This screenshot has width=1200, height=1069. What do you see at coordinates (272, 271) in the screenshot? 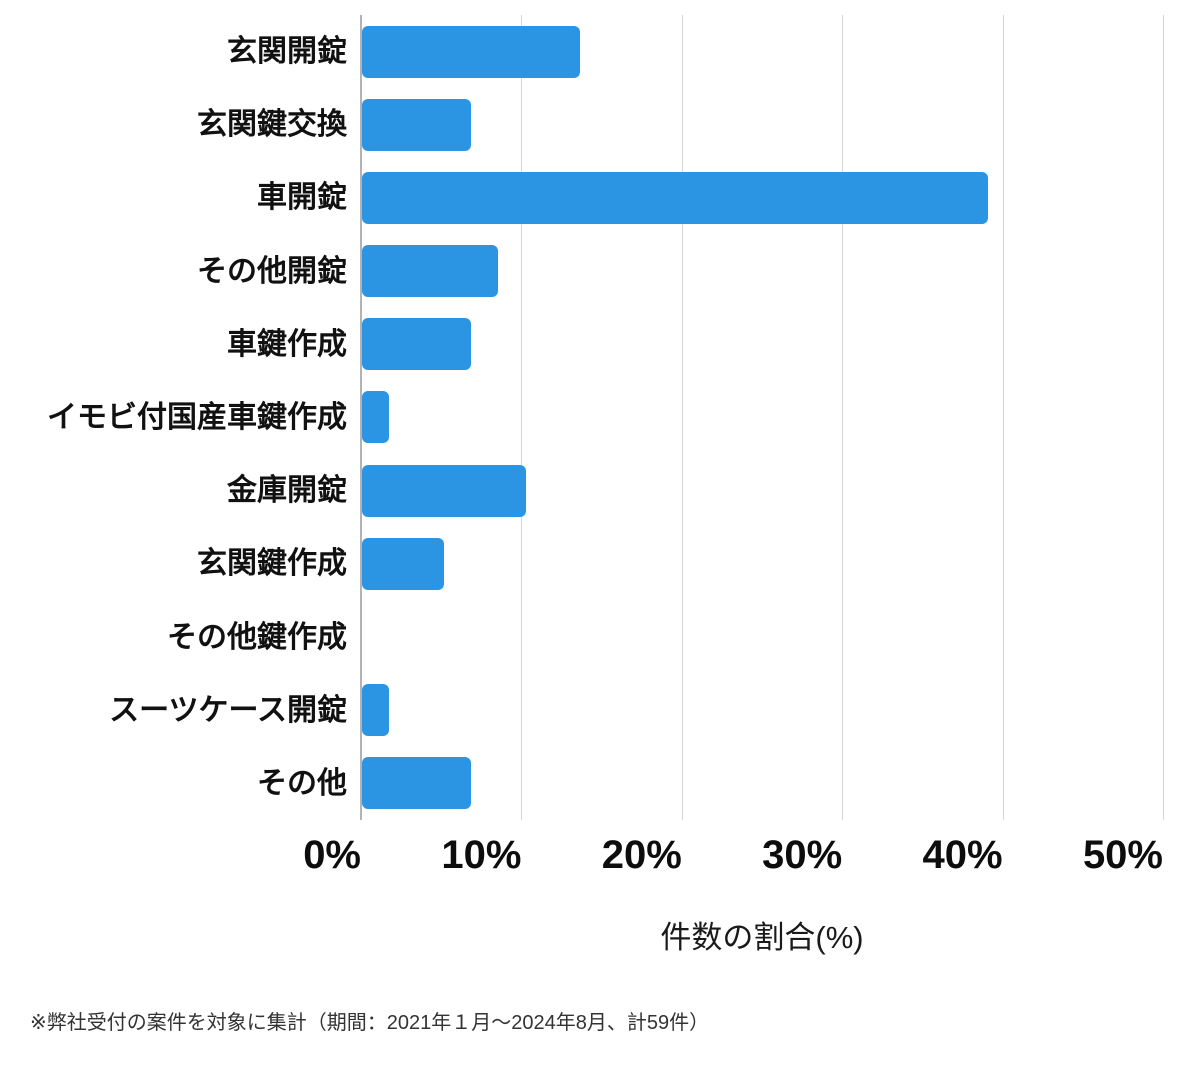
I see `category-label: その他開錠` at bounding box center [272, 271].